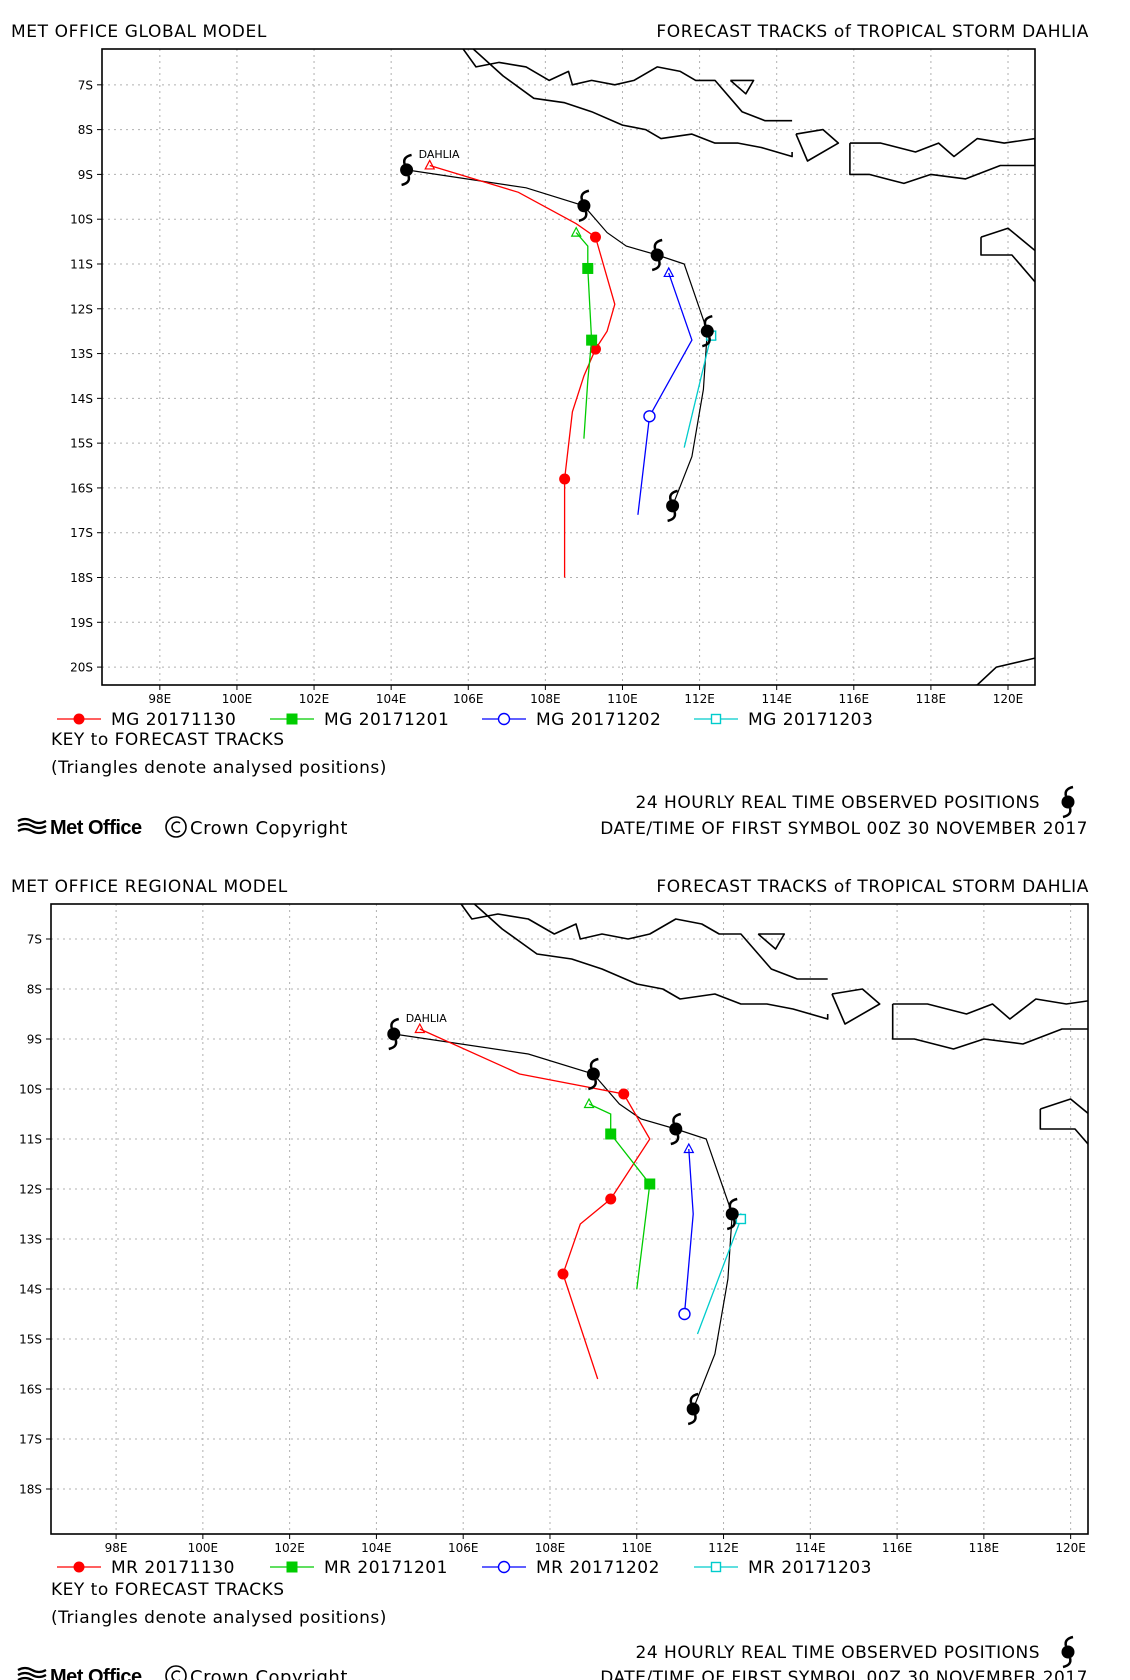 Image resolution: width=1130 pixels, height=1680 pixels. Describe the element at coordinates (30, 1390) in the screenshot. I see `y-tick-label: 16S` at that location.